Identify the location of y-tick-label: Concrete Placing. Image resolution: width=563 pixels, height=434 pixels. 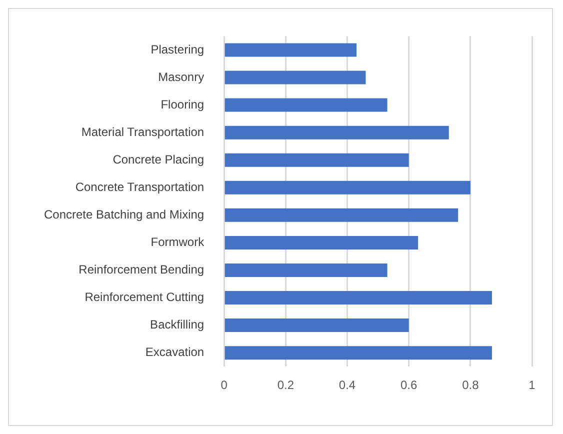
(158, 159).